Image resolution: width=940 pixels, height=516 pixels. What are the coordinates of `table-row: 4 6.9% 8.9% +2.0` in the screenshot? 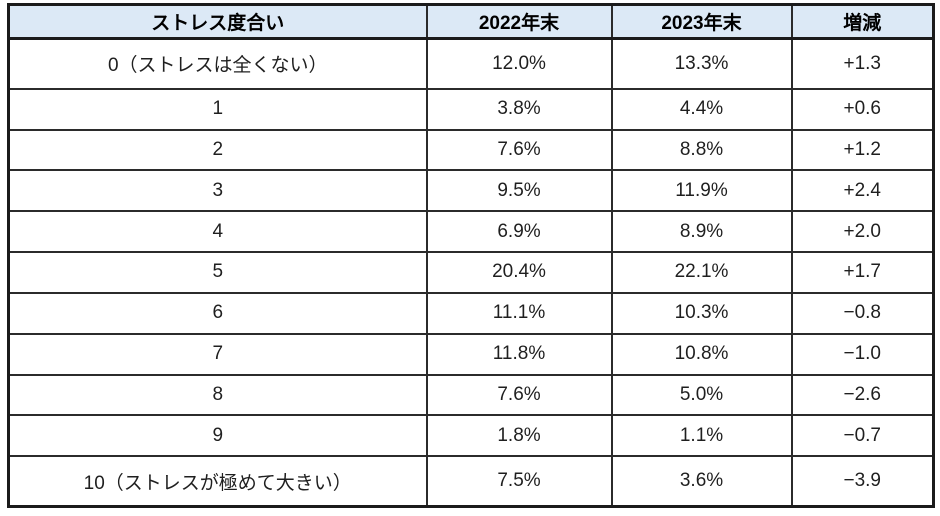 It's located at (471, 232).